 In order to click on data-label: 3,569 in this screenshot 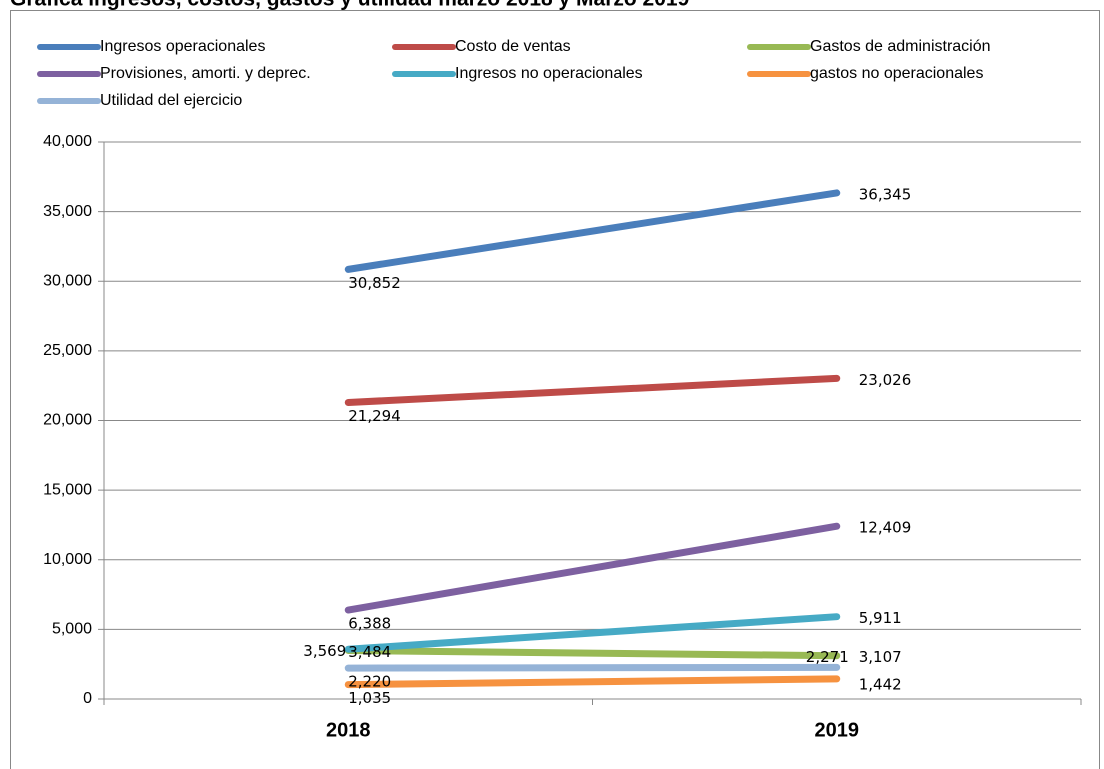, I will do `click(324, 651)`.